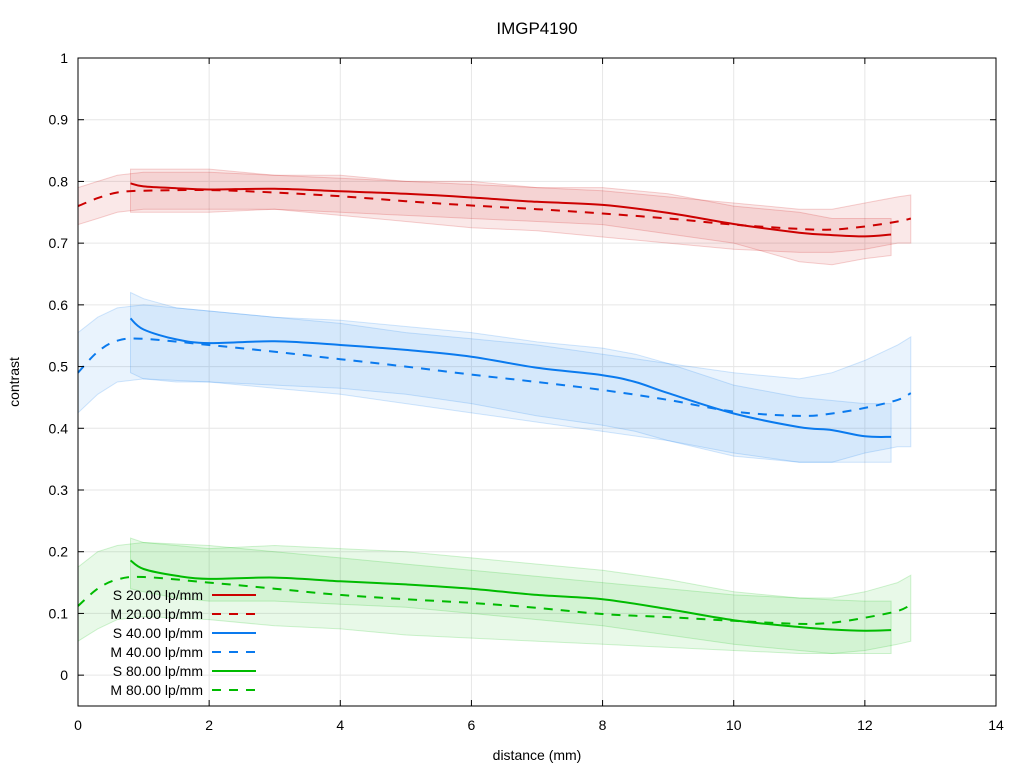 The height and width of the screenshot is (766, 1022). Describe the element at coordinates (59, 305) in the screenshot. I see `y-tick-label: 0.6` at that location.